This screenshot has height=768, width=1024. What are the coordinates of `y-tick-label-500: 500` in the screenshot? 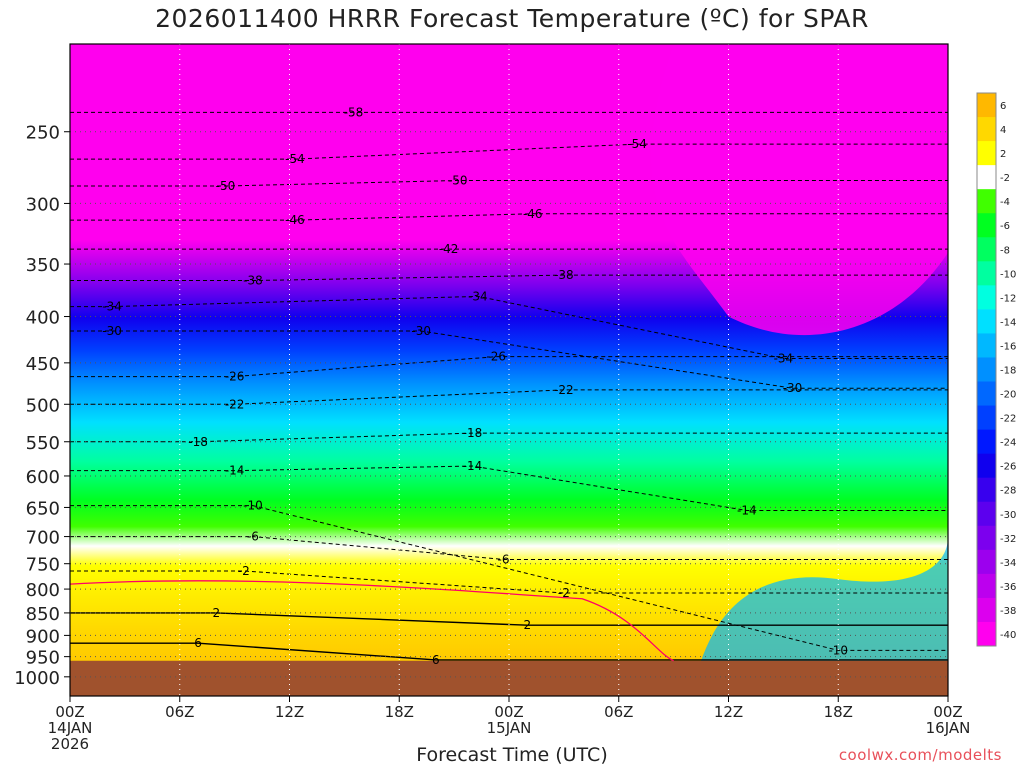 It's located at (43, 405).